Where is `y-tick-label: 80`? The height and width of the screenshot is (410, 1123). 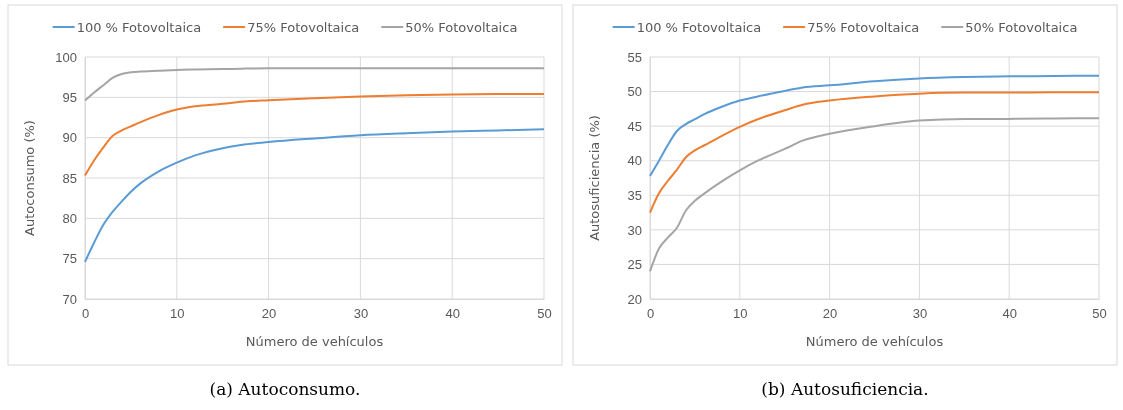 y-tick-label: 80 is located at coordinates (69, 218).